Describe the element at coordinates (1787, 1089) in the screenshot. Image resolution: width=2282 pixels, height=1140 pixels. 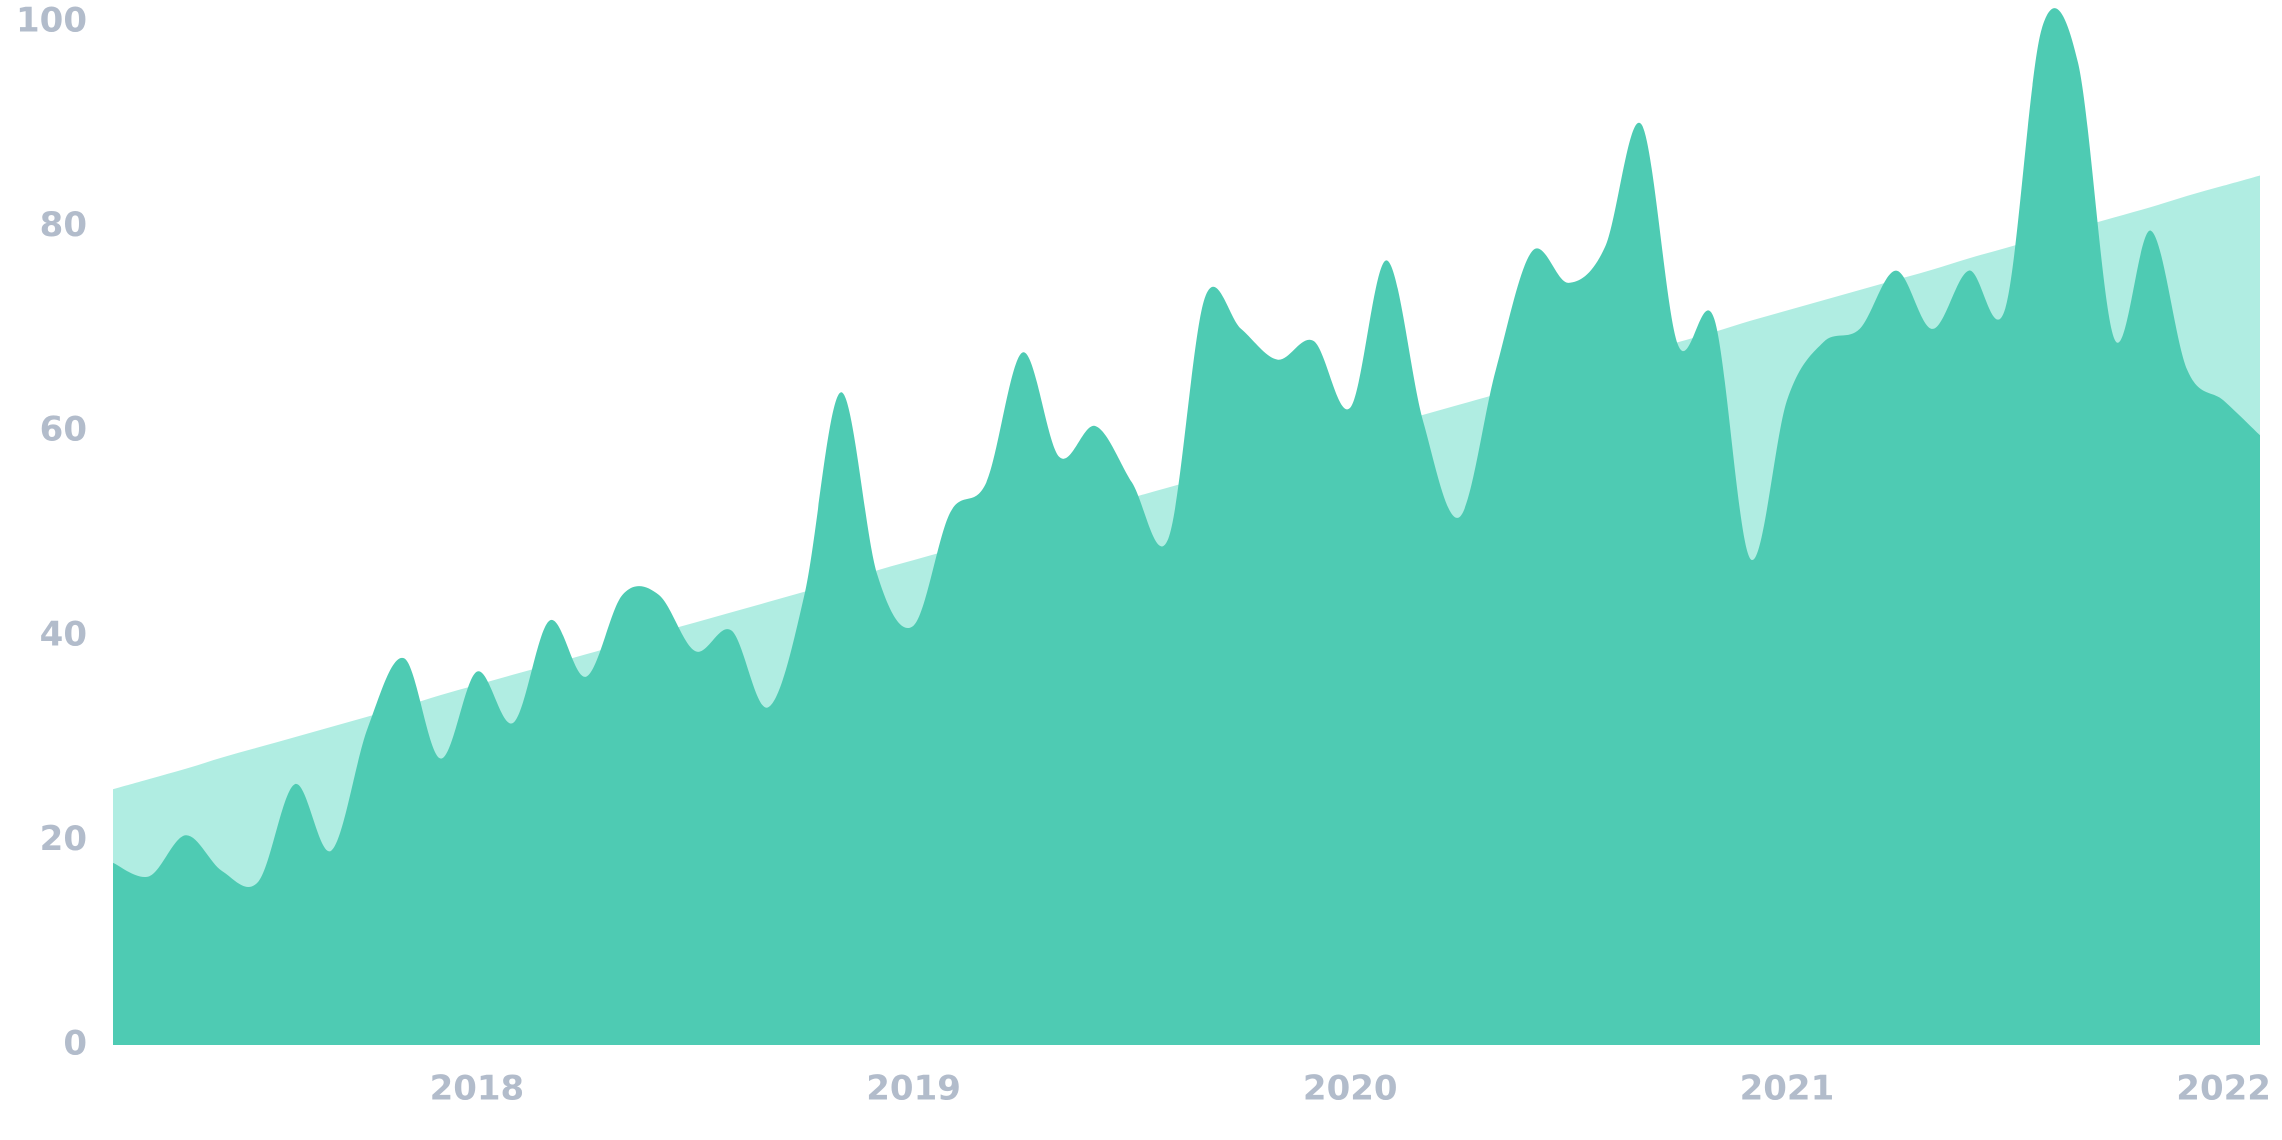
I see `x-tick-label: 2021` at that location.